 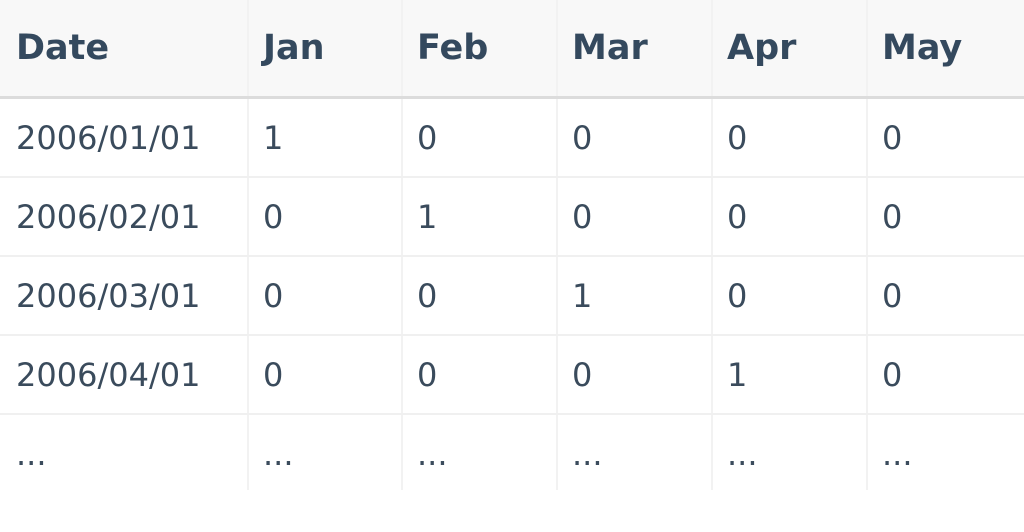 I want to click on cell-date: 2006/02/01, so click(x=124, y=217).